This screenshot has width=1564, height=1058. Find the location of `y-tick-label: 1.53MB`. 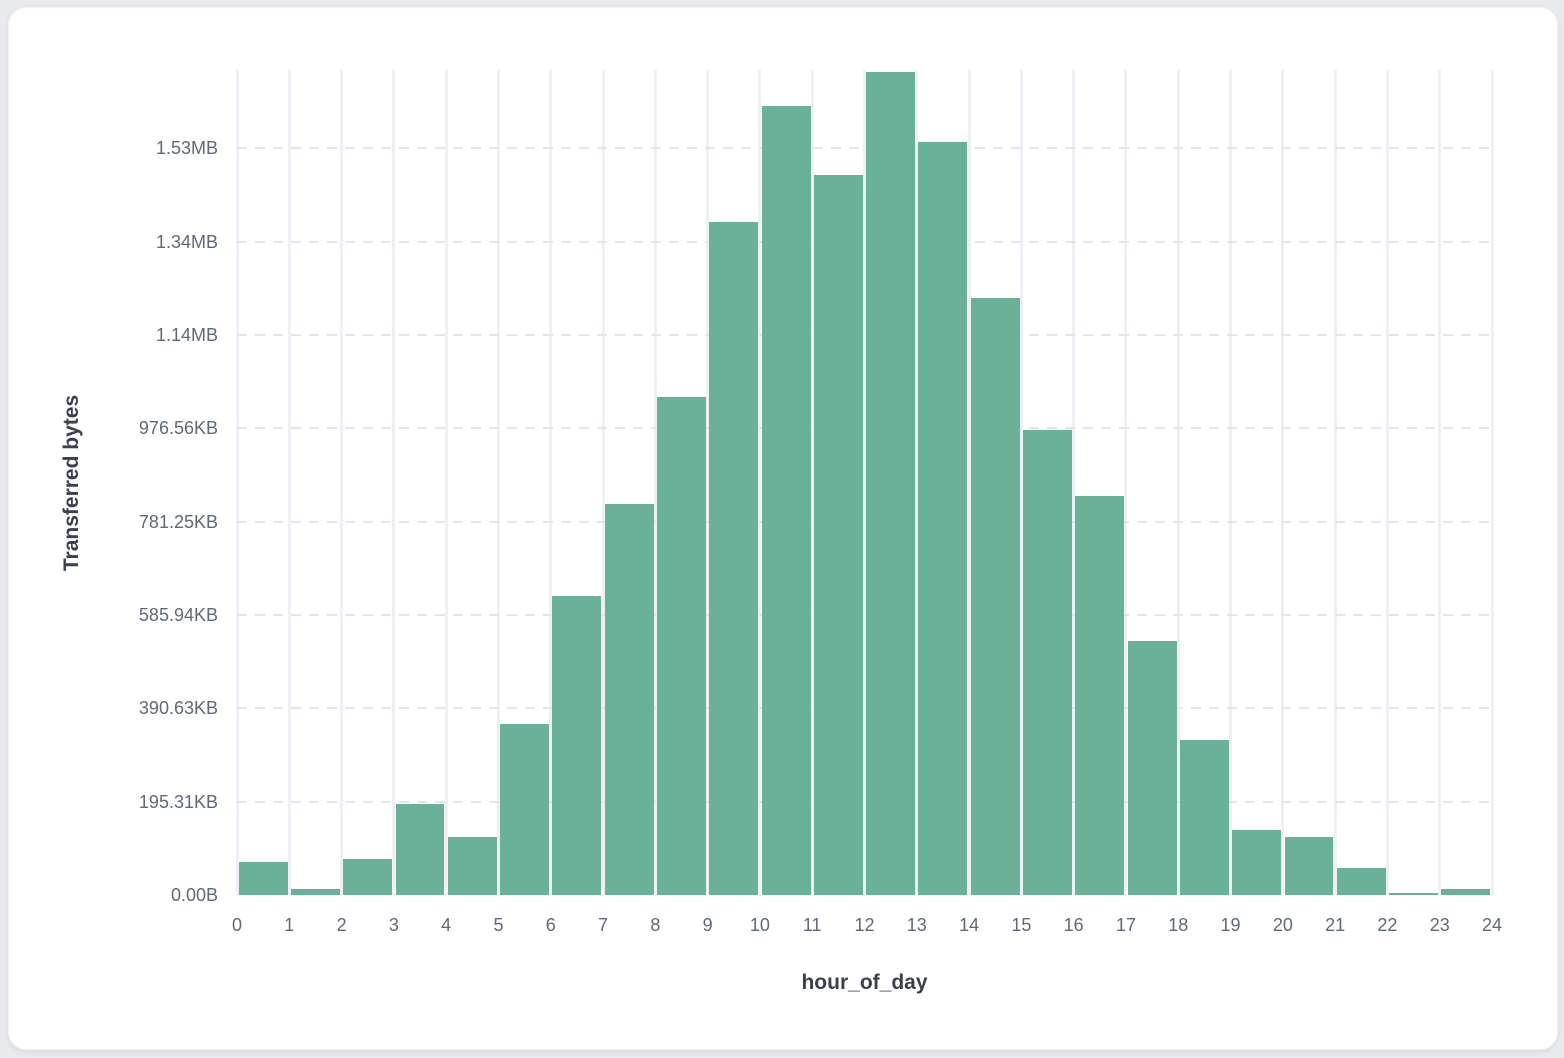

y-tick-label: 1.53MB is located at coordinates (186, 148).